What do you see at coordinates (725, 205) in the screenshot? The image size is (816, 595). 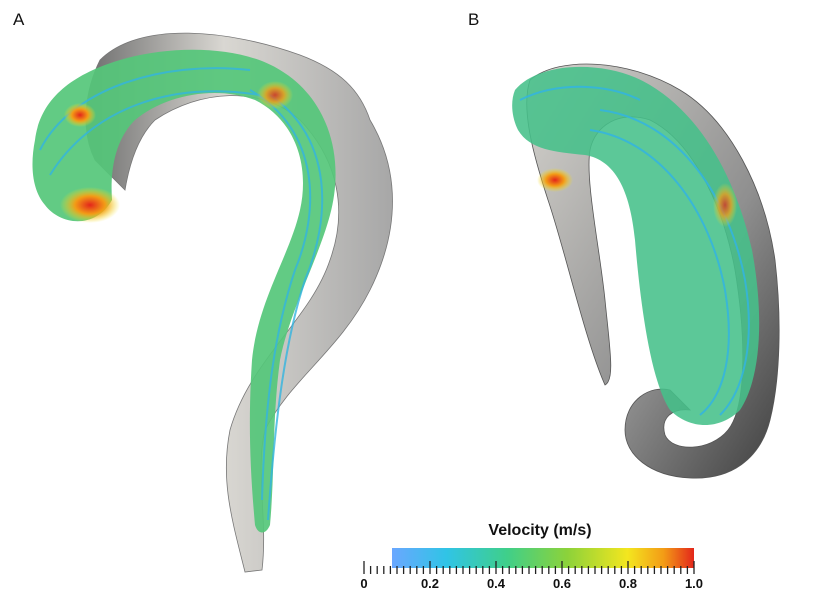 I see `velocity-hotspot-b2` at bounding box center [725, 205].